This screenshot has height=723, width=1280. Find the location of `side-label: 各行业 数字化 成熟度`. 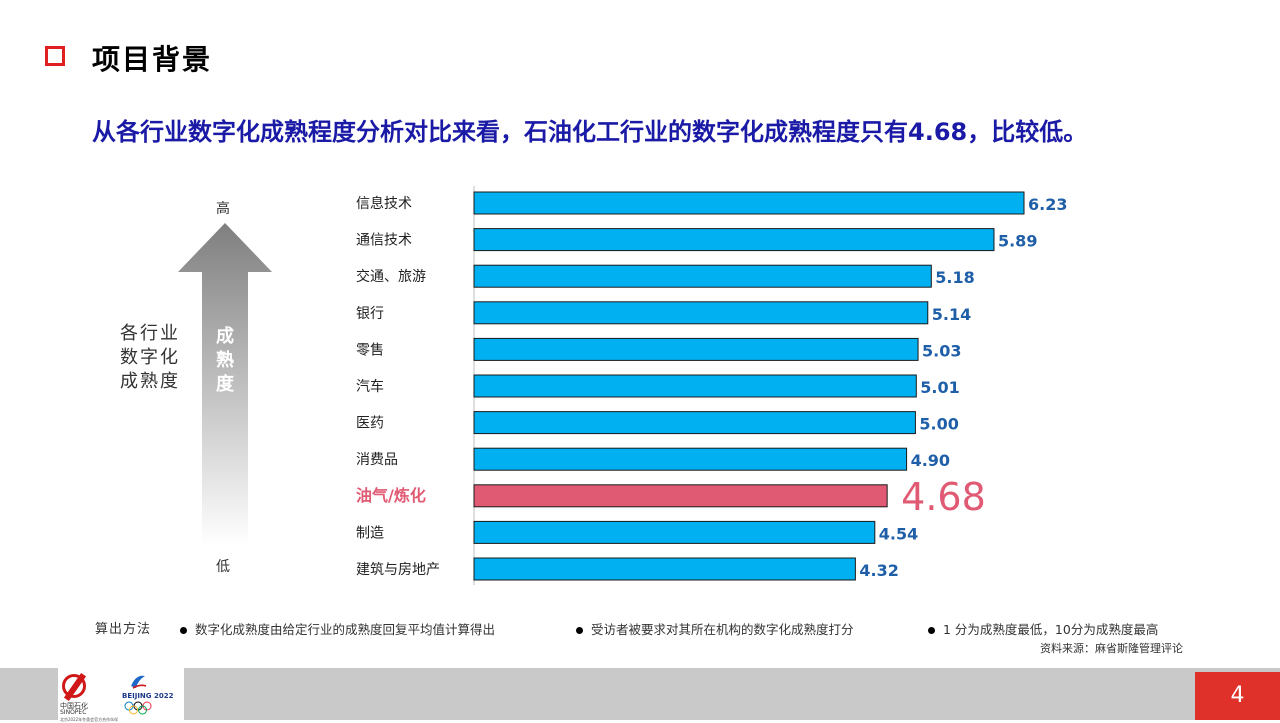

side-label: 各行业 数字化 成熟度 is located at coordinates (150, 358).